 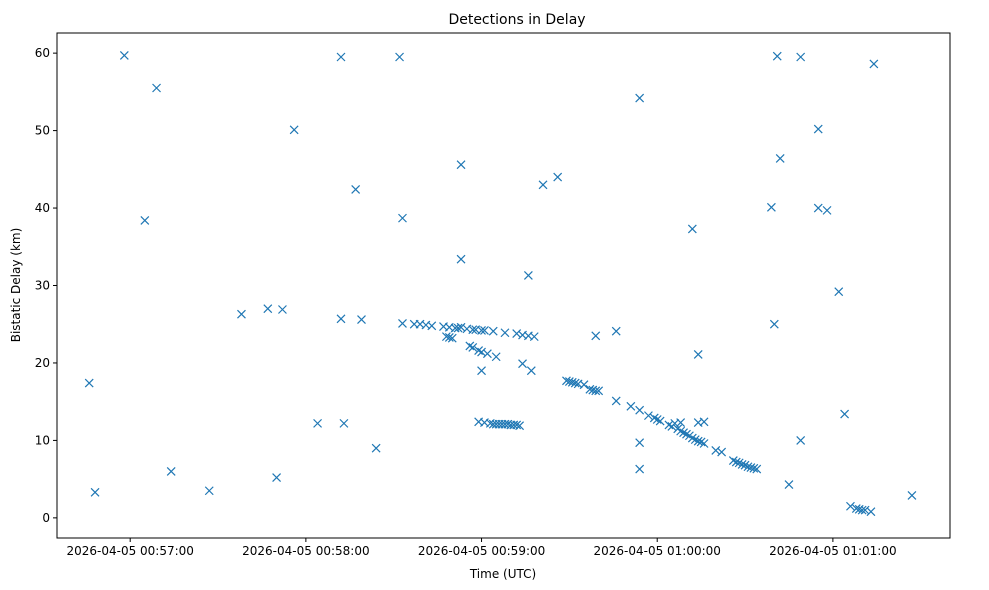 What do you see at coordinates (305, 551) in the screenshot?
I see `x-tick-label: 2026-04-05 00:58:00` at bounding box center [305, 551].